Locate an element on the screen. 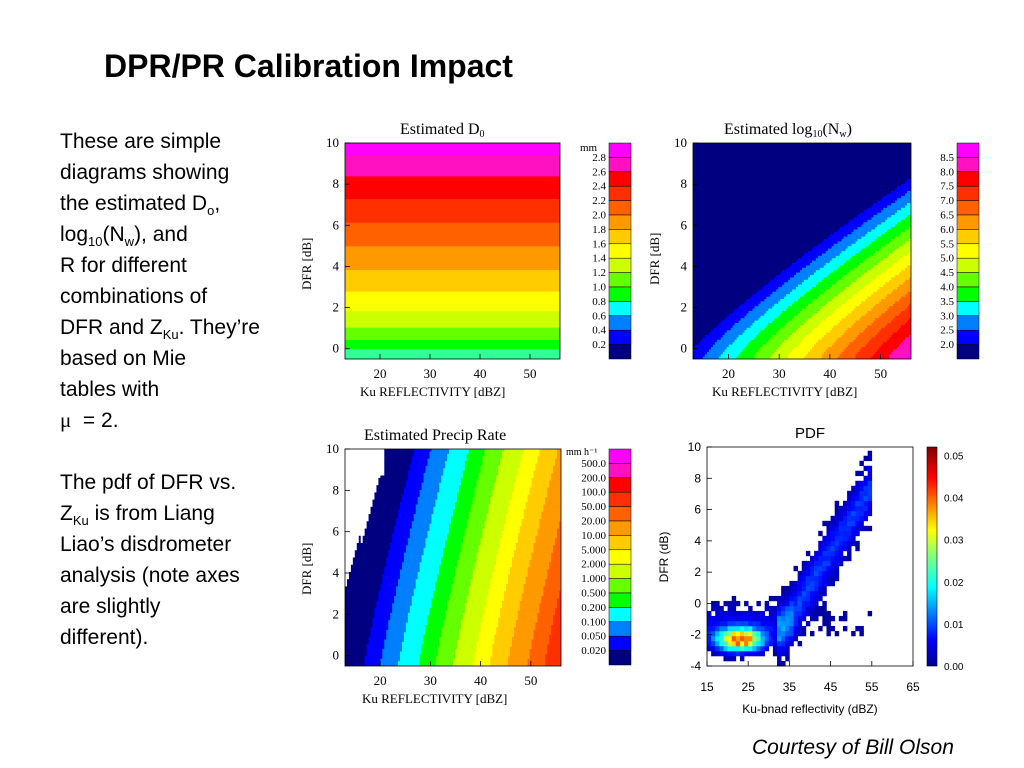 Image resolution: width=1024 pixels, height=768 pixels. text-line: the estimated Do, is located at coordinates (140, 205).